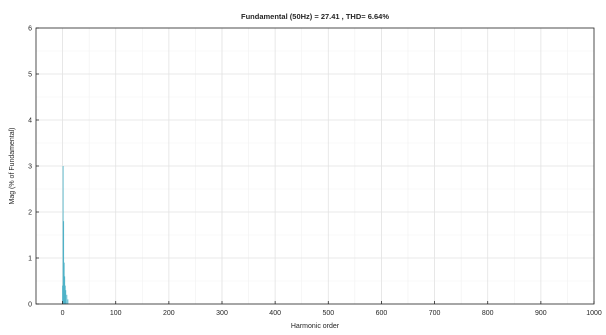  Describe the element at coordinates (30, 29) in the screenshot. I see `y-tick-label: 6` at that location.